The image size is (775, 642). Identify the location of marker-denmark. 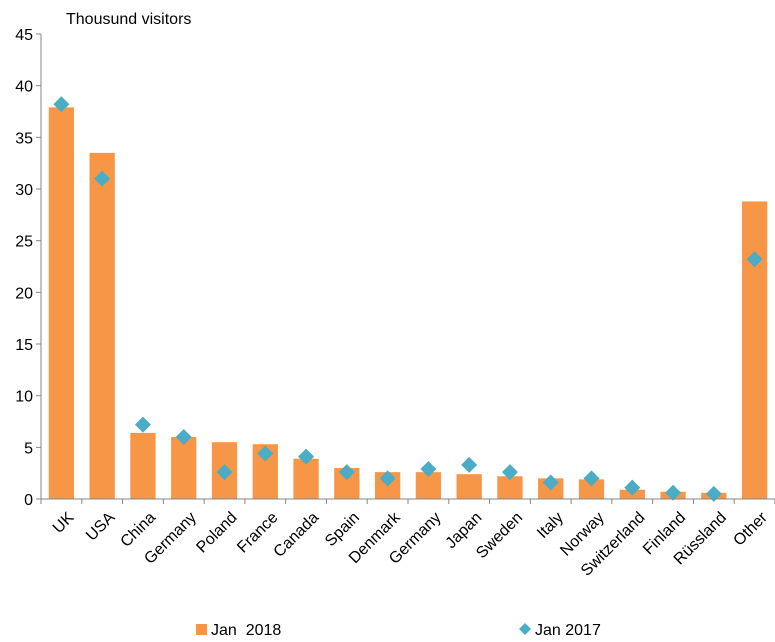
(387, 478).